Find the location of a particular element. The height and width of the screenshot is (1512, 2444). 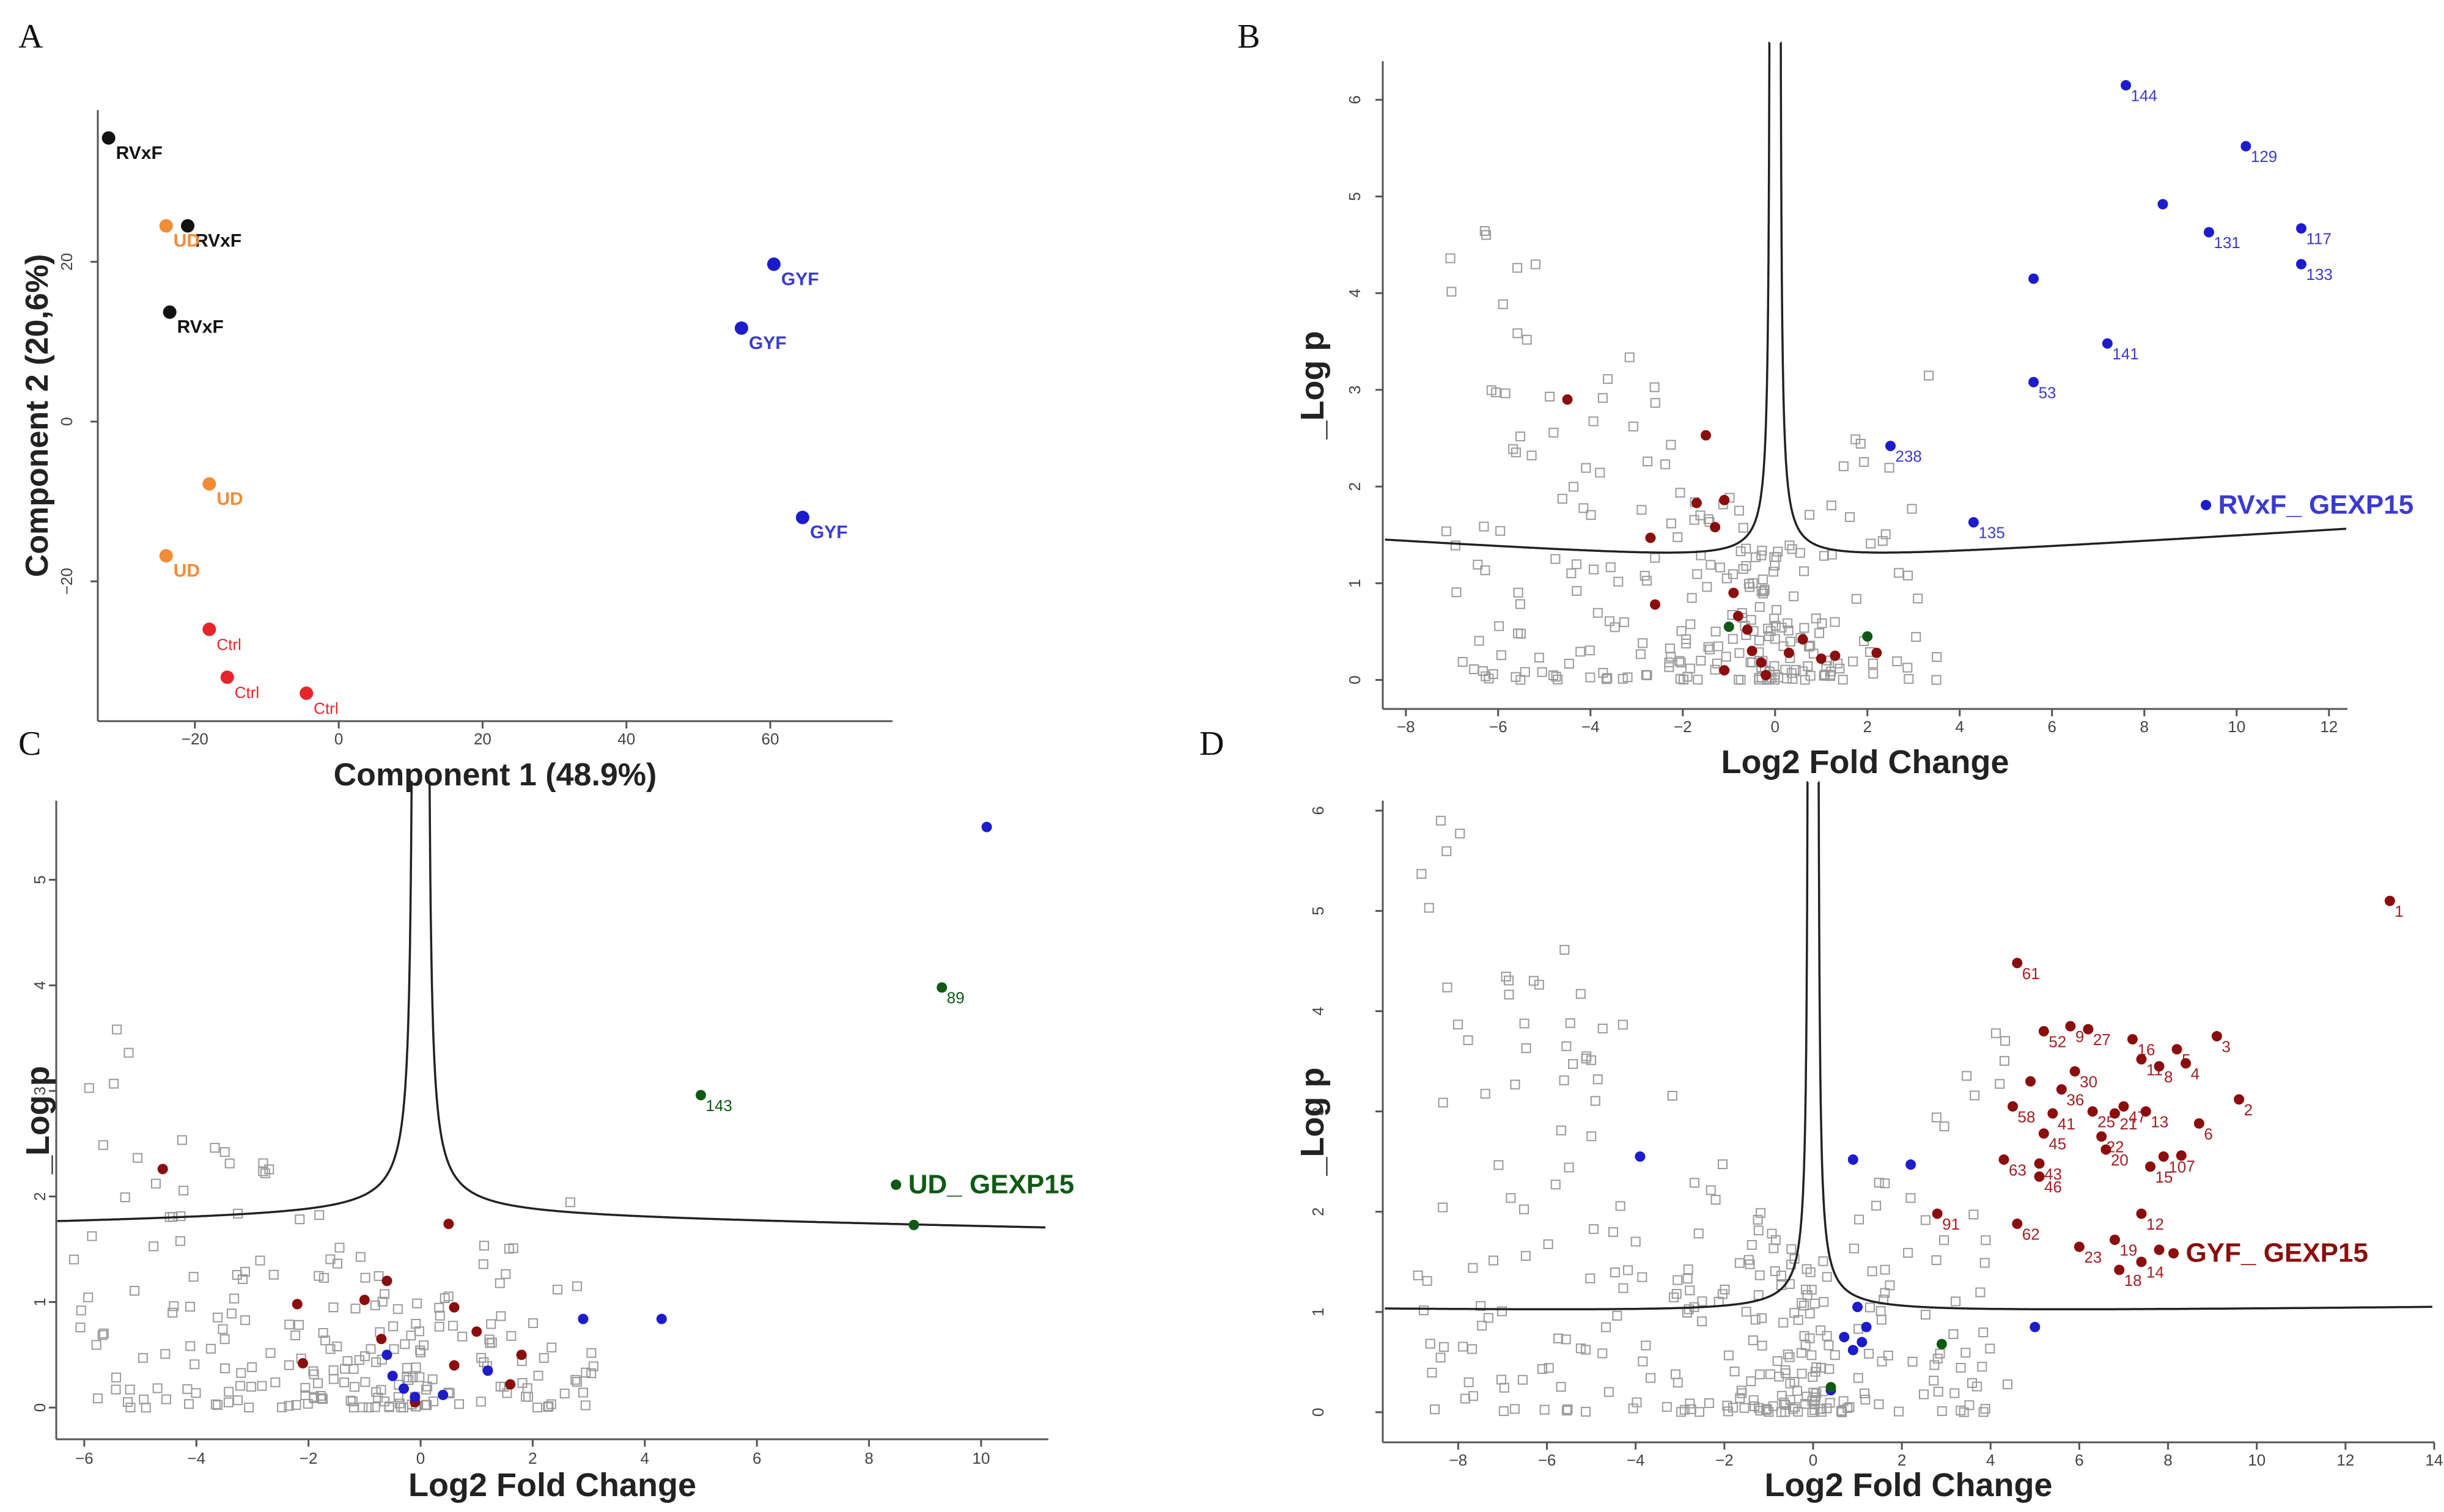

point-label: 129 is located at coordinates (2264, 157).